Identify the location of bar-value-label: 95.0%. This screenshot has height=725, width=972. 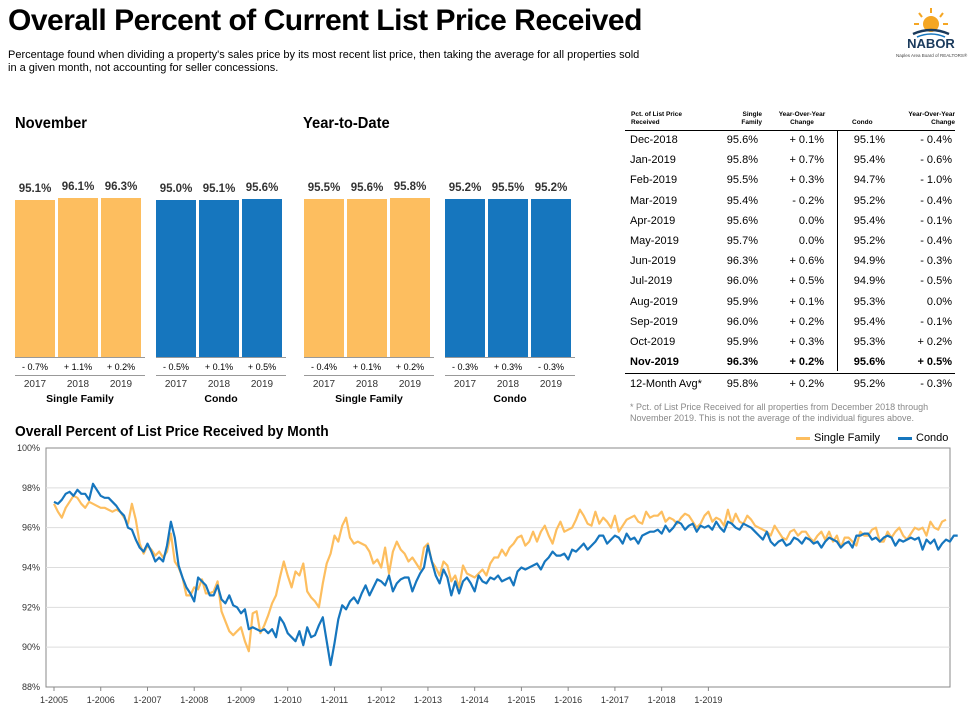
(176, 188).